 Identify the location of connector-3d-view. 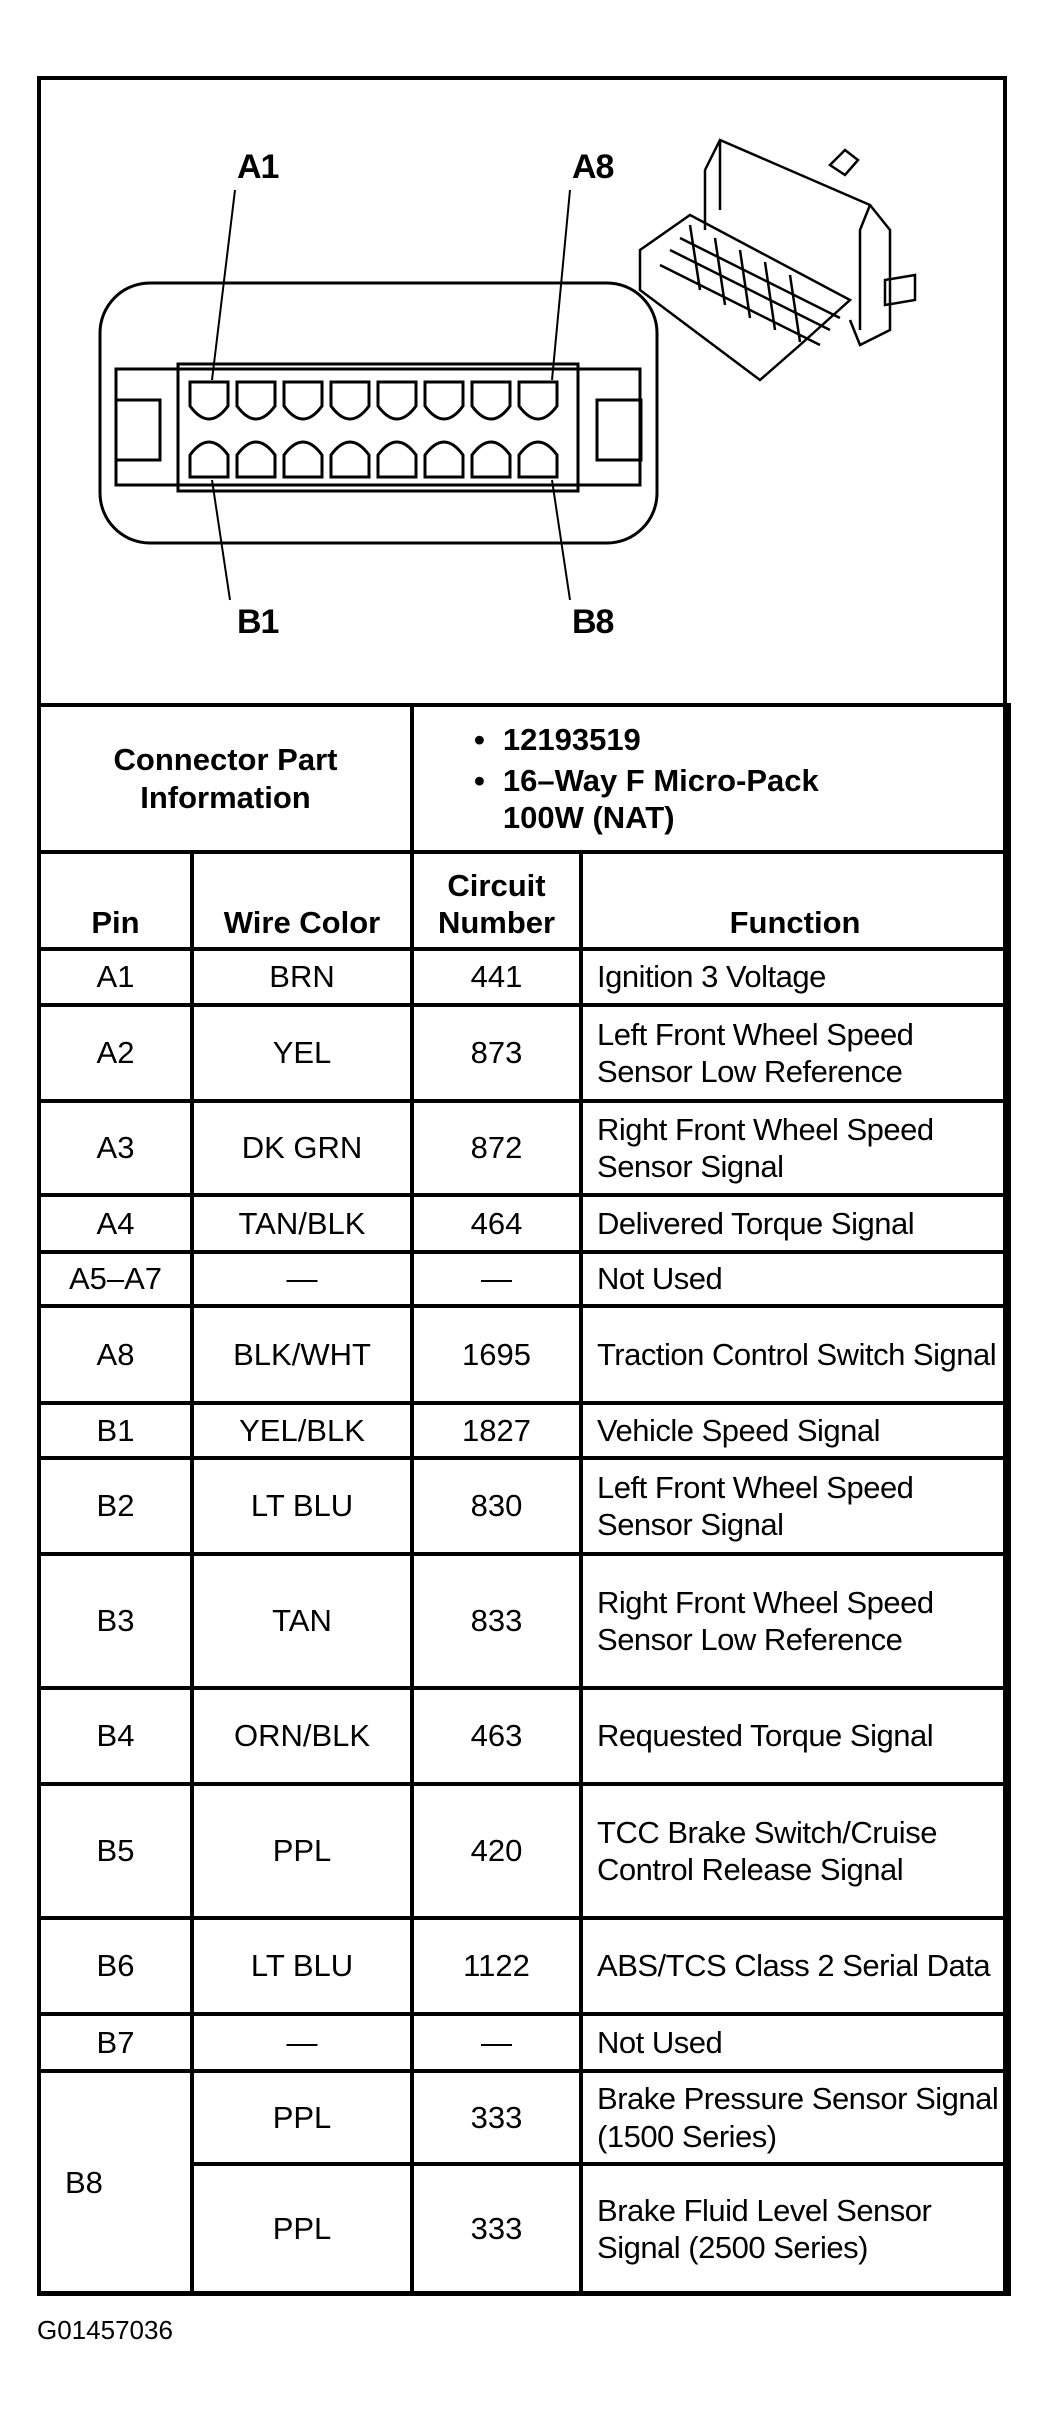
(777, 260).